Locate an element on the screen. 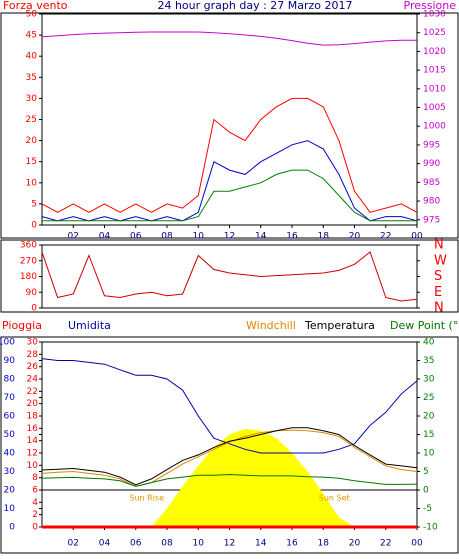  y3-tick-label: 12 is located at coordinates (32, 454).